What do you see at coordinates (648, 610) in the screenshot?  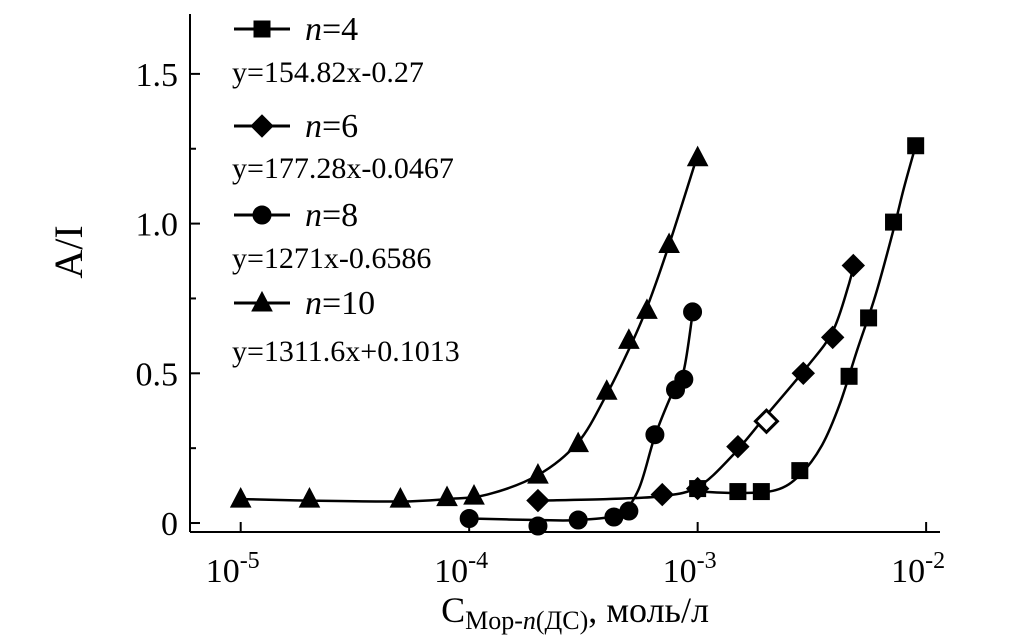 I see `x-axis-label-unit: , моль/л` at bounding box center [648, 610].